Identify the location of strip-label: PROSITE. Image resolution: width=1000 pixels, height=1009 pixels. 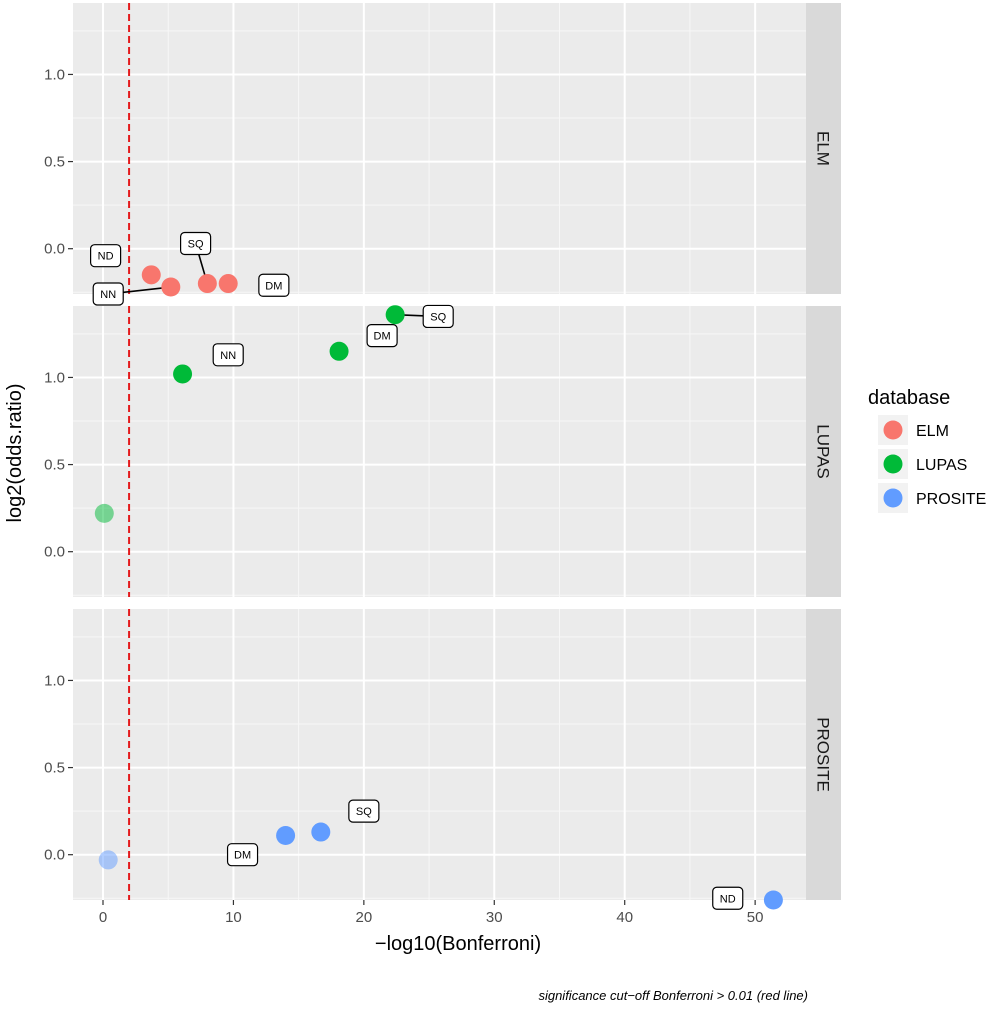
(823, 754).